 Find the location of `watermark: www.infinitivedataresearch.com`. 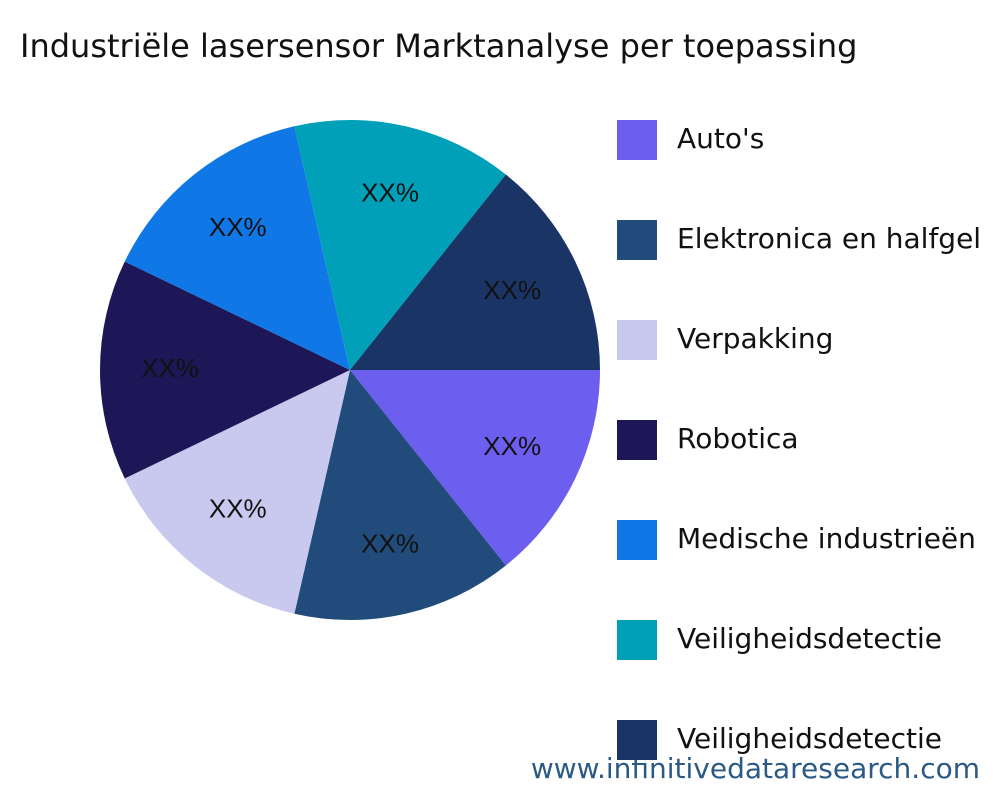

watermark: www.infinitivedataresearch.com is located at coordinates (755, 768).